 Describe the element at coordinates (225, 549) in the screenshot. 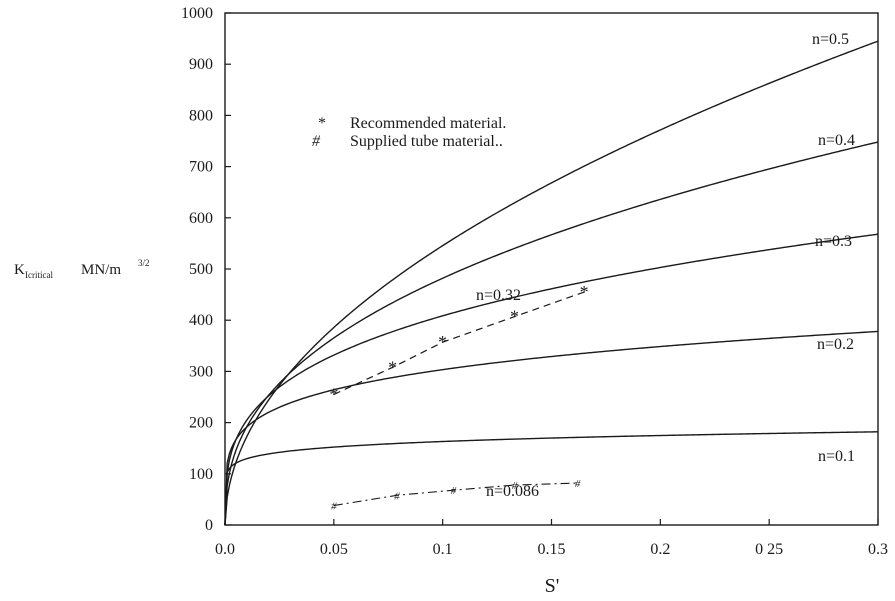

I see `x-tick-label: 0.0` at that location.